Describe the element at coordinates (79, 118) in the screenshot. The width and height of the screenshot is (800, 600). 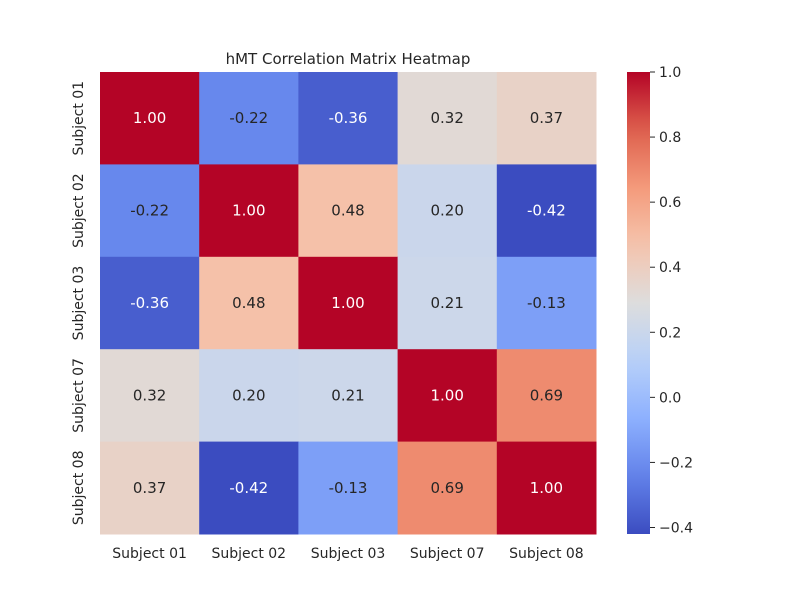
I see `y-tick-label: Subject 01` at that location.